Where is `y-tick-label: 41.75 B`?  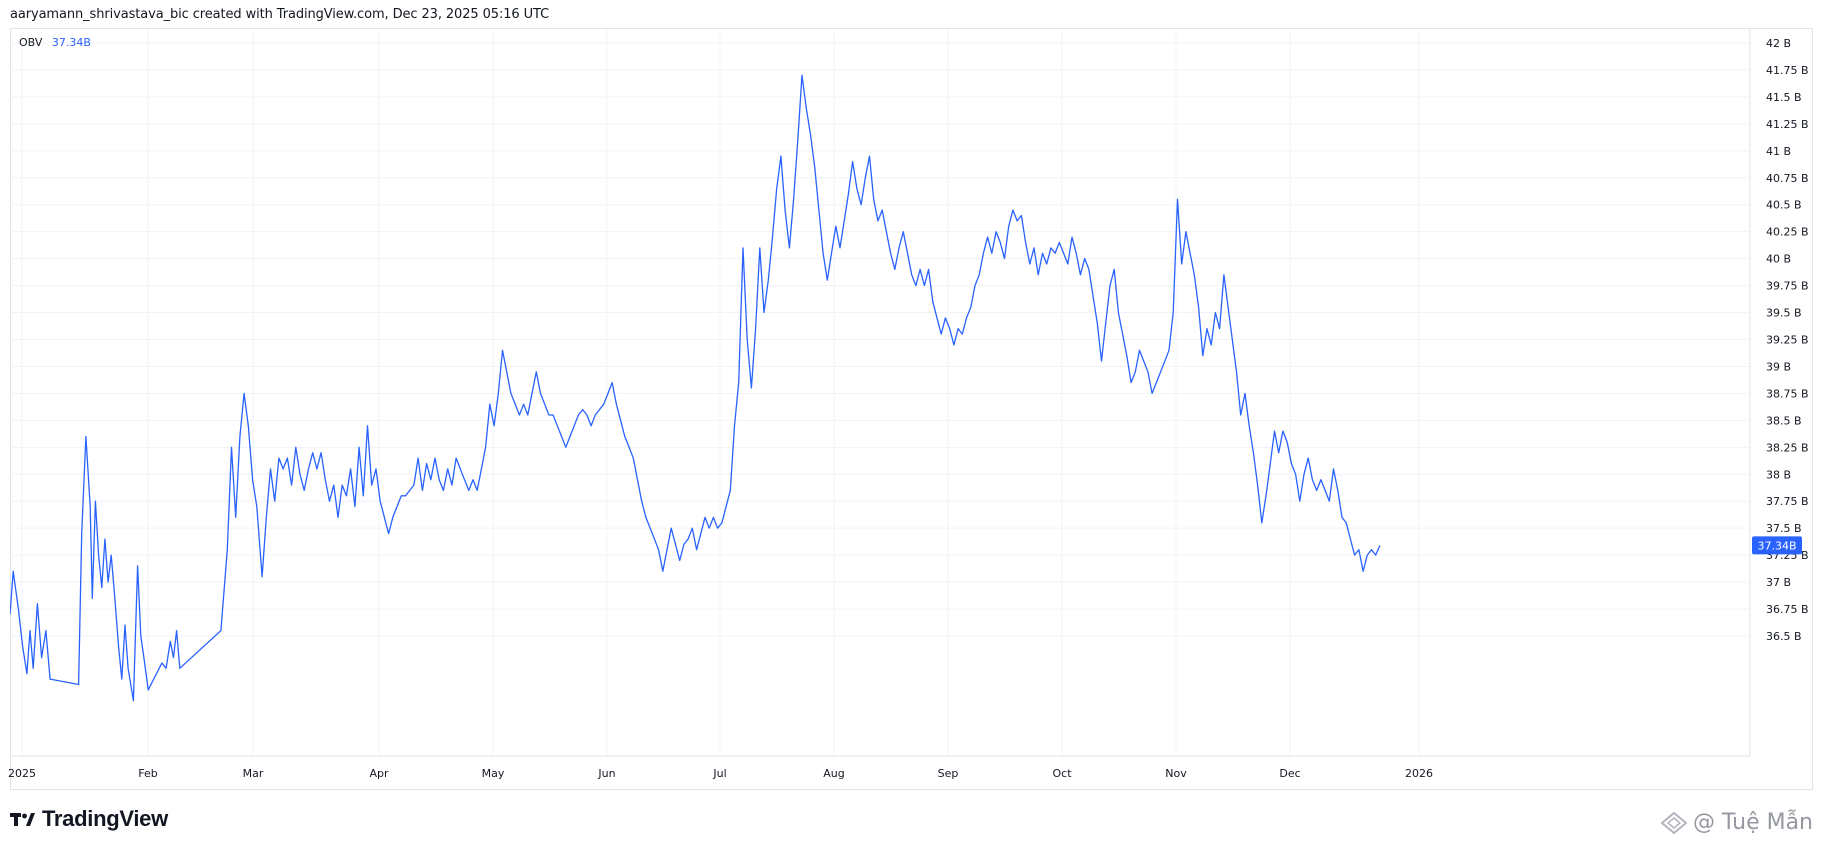
y-tick-label: 41.75 B is located at coordinates (1787, 70).